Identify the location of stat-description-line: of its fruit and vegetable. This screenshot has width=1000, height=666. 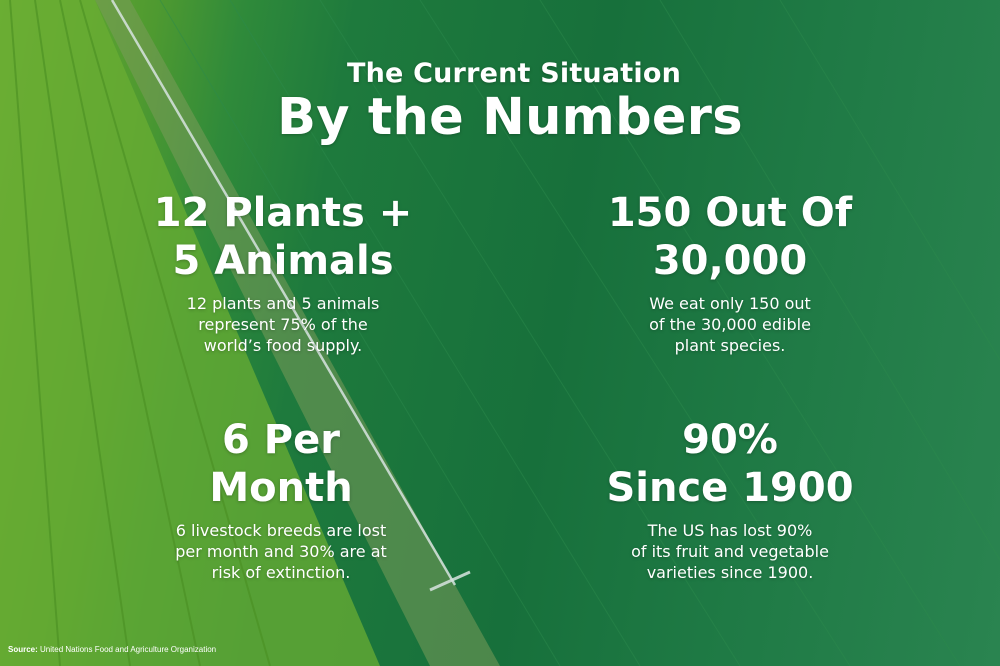
(730, 551).